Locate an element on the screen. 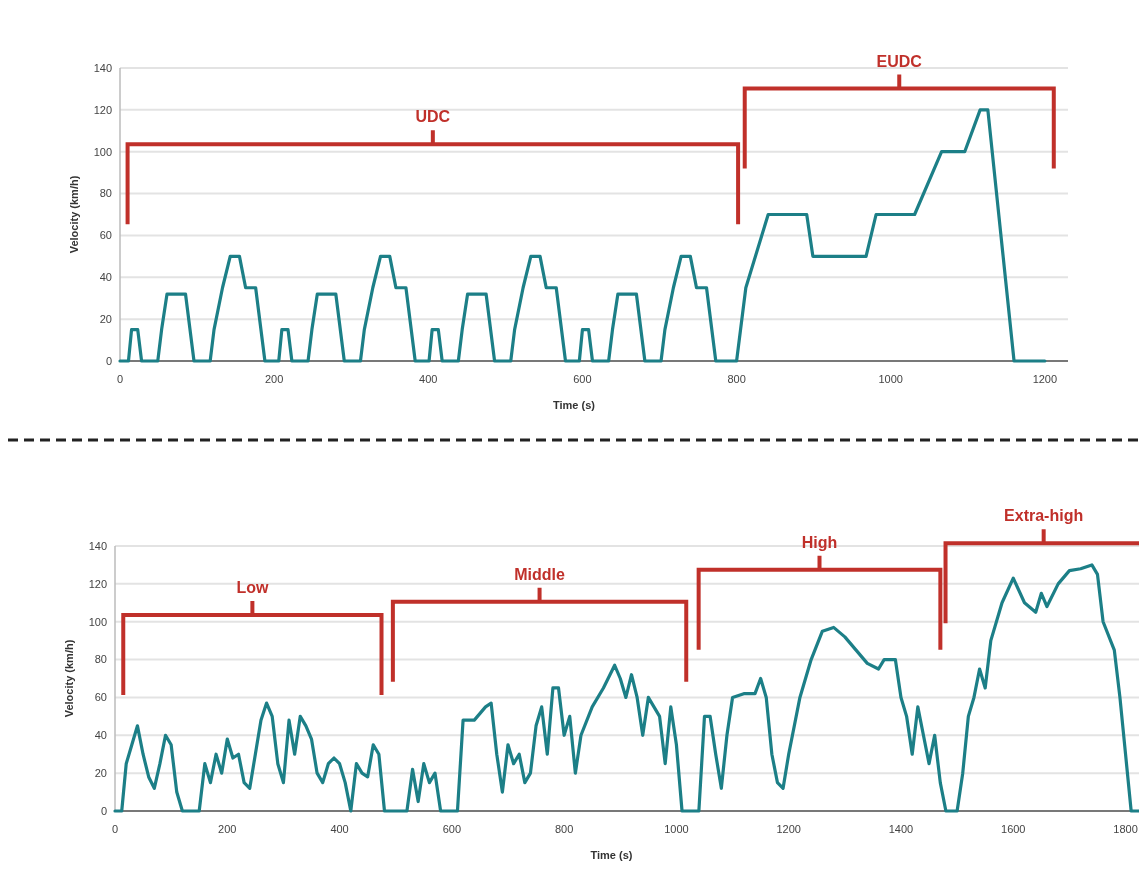  x-tick-label: 0 is located at coordinates (120, 379).